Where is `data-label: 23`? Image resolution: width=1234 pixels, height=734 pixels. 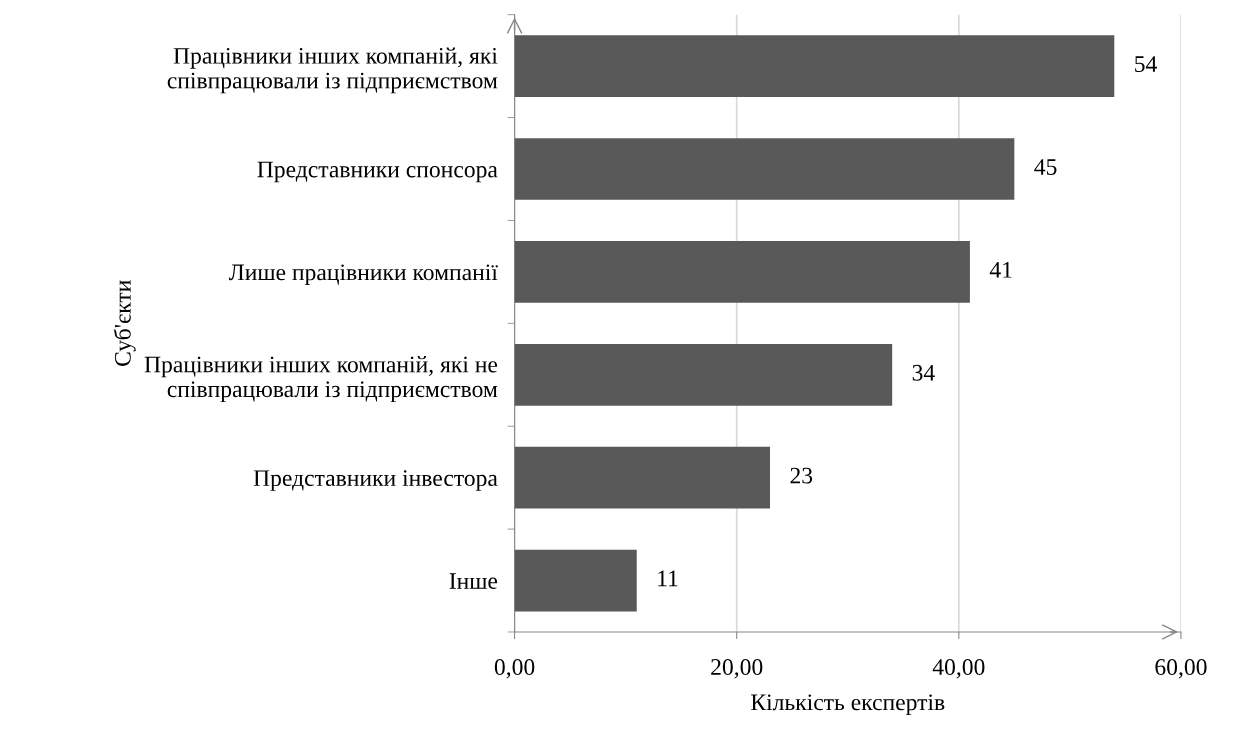
data-label: 23 is located at coordinates (801, 475).